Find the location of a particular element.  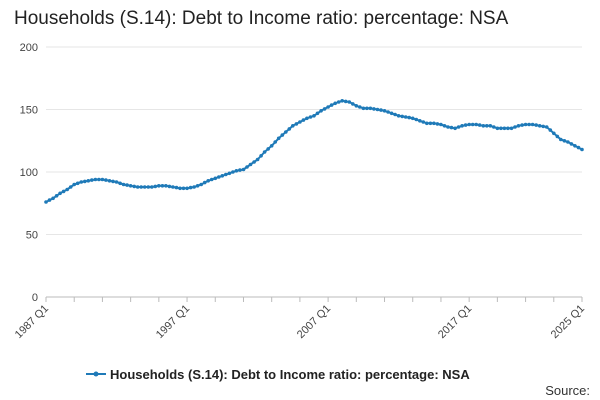

y-tick-label: 200 is located at coordinates (29, 48).